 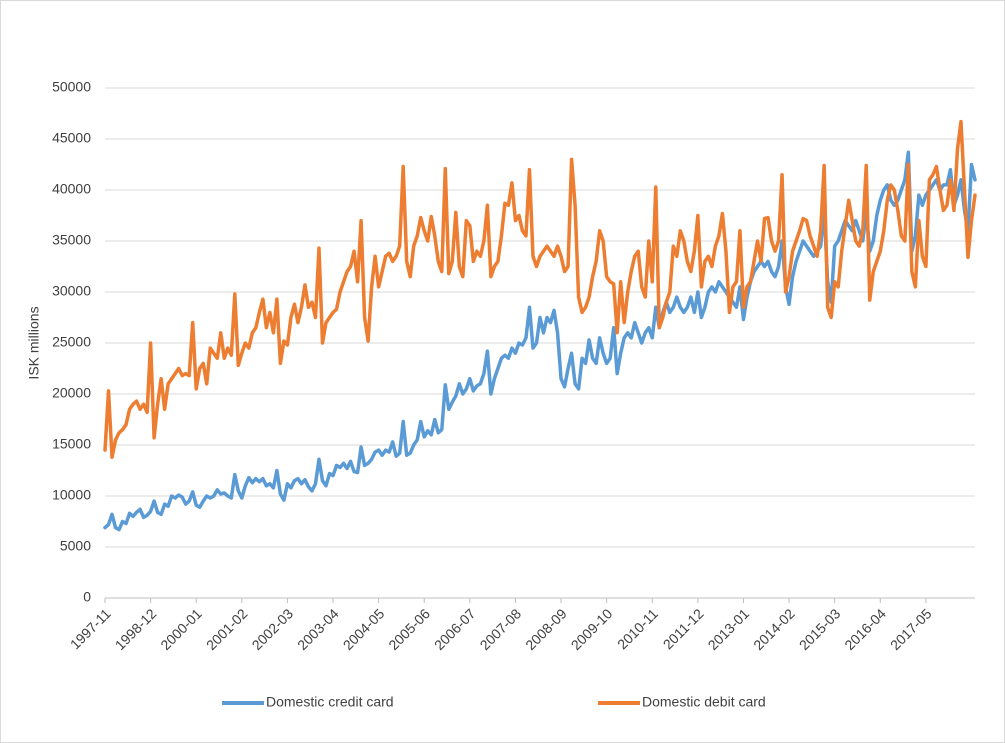 I want to click on legend-label: Domestic credit card, so click(x=330, y=702).